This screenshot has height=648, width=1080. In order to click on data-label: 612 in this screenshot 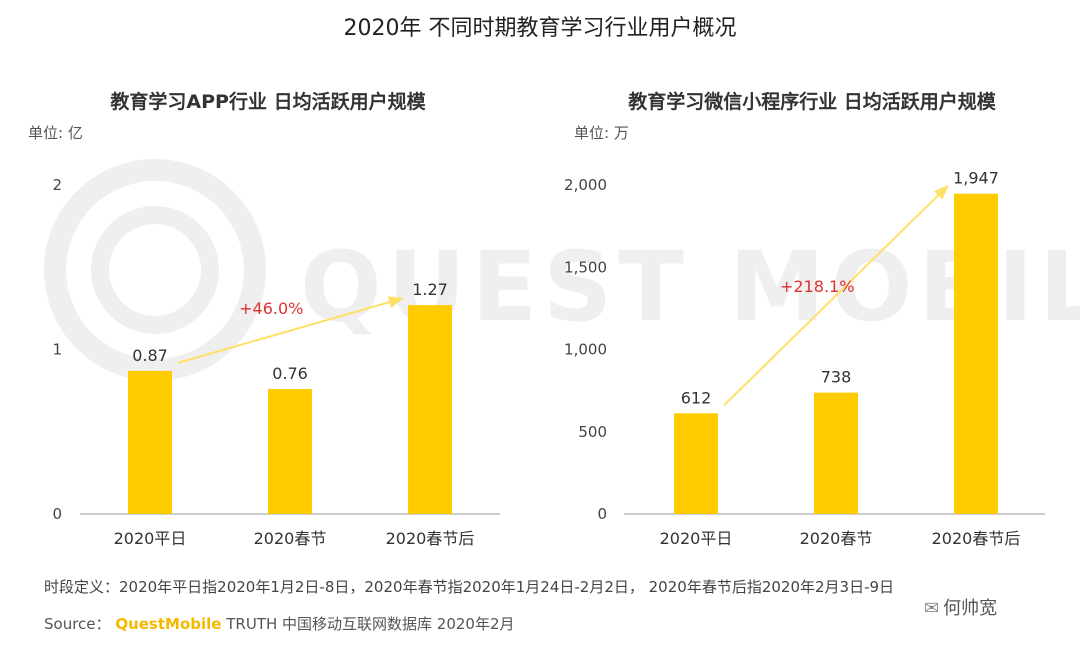, I will do `click(696, 397)`.